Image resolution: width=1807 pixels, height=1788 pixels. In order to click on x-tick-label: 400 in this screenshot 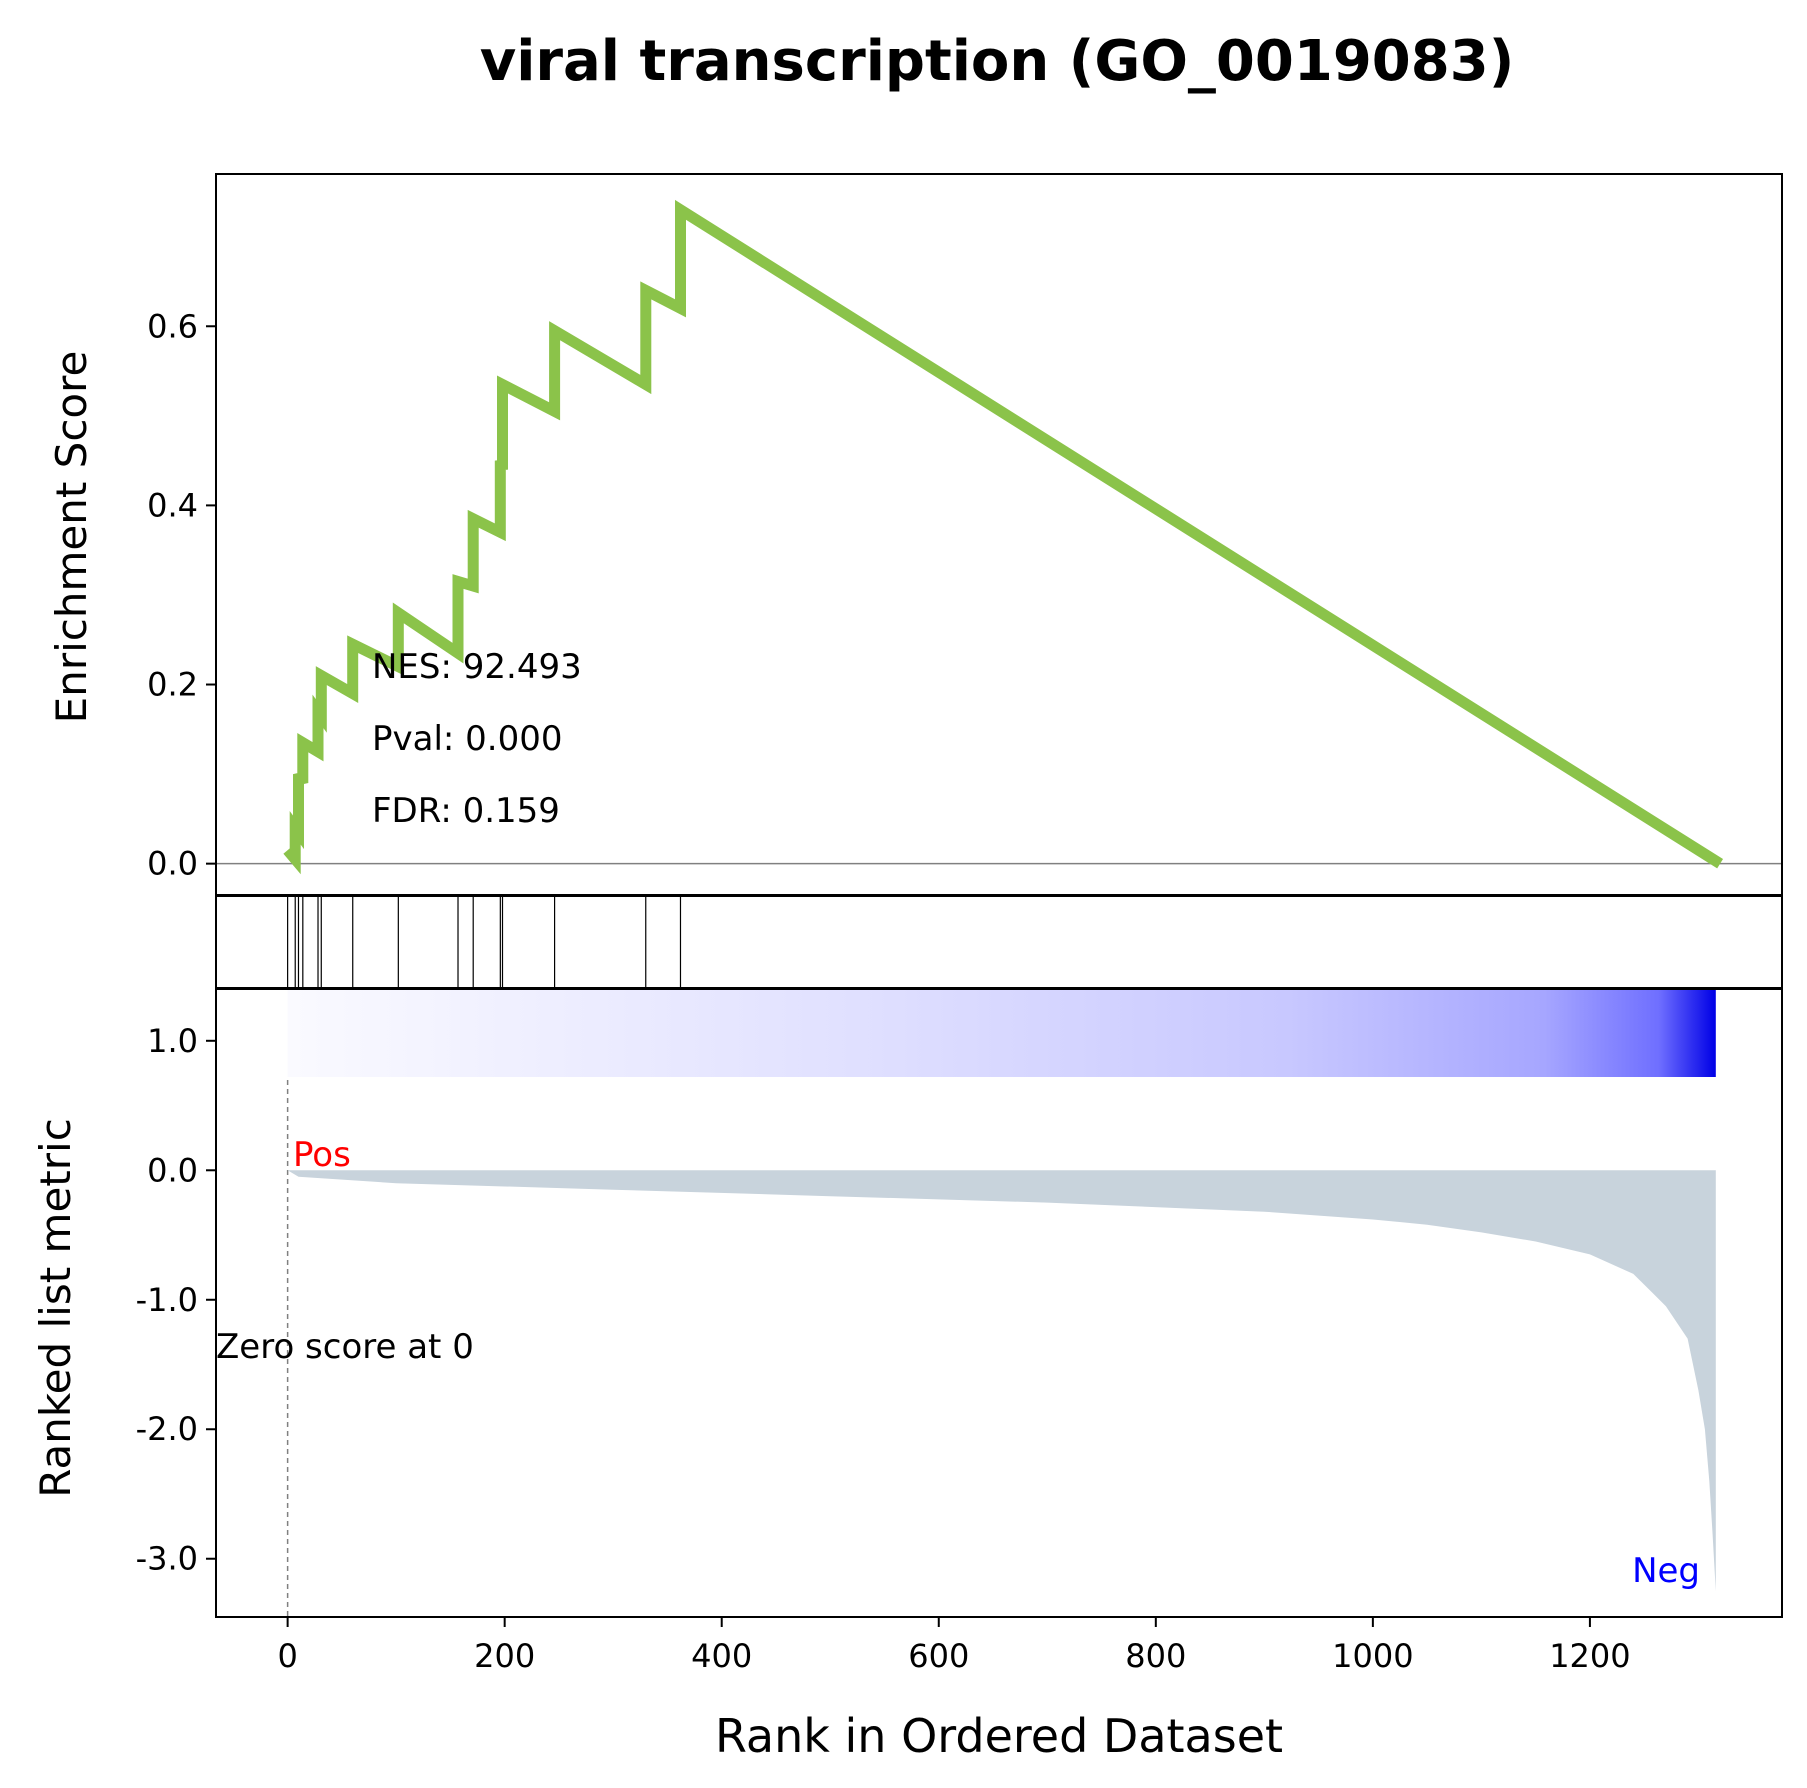, I will do `click(721, 1656)`.